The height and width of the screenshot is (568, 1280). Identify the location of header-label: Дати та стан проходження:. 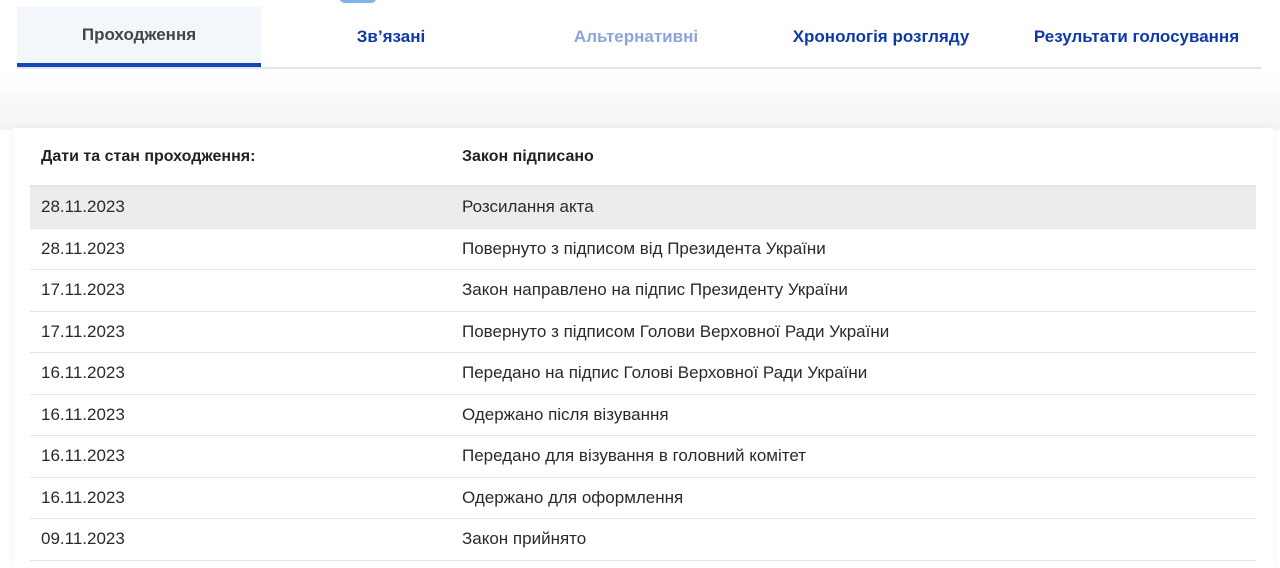
(148, 156).